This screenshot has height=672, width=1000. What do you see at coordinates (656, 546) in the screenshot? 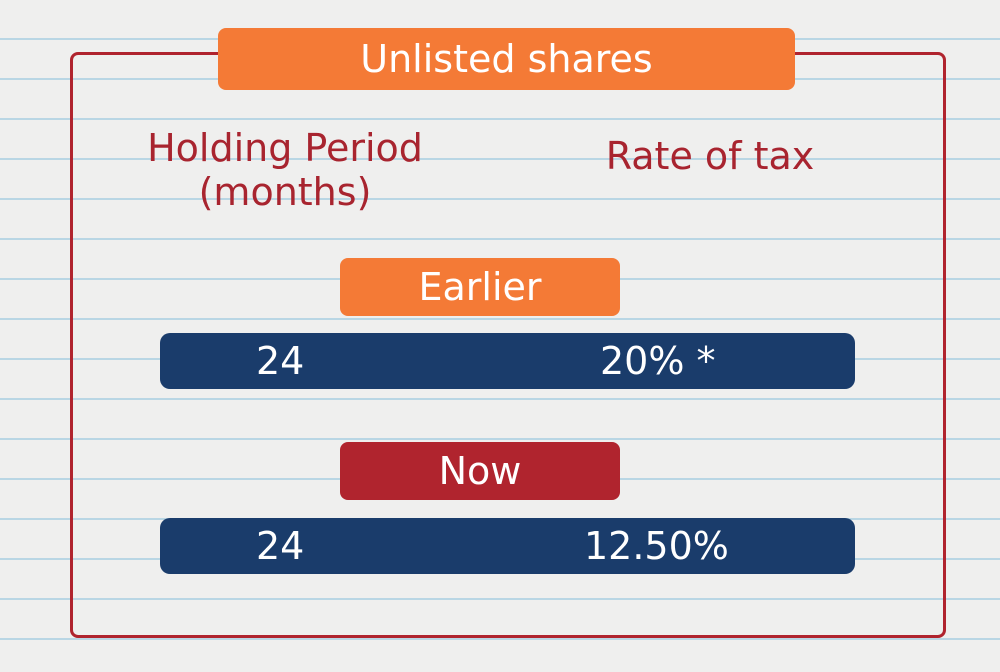
I see `tax-rate: 12.50%` at bounding box center [656, 546].